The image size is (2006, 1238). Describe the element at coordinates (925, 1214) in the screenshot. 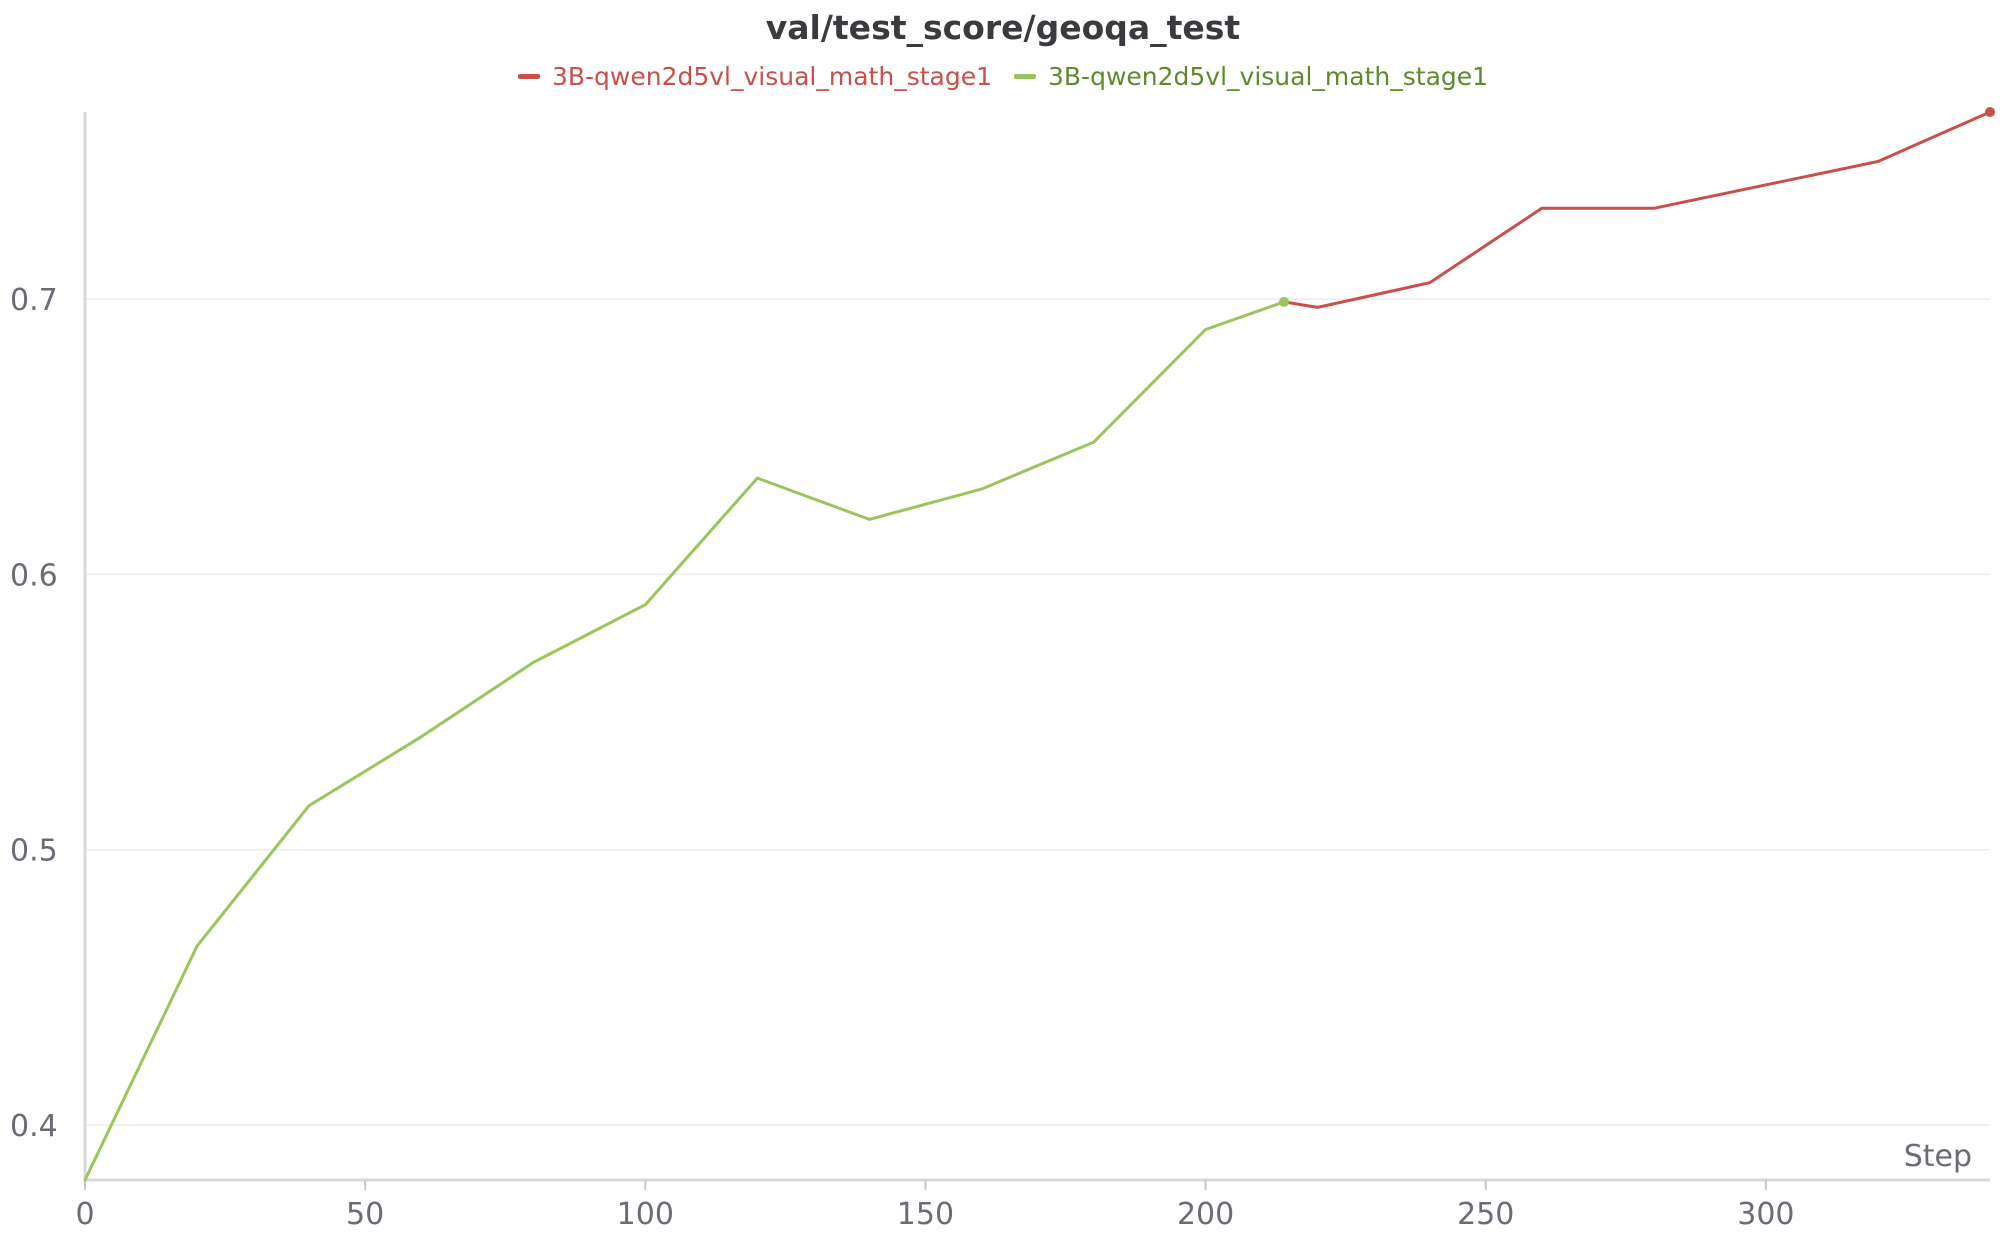

I see `x-tick-label: 150` at that location.